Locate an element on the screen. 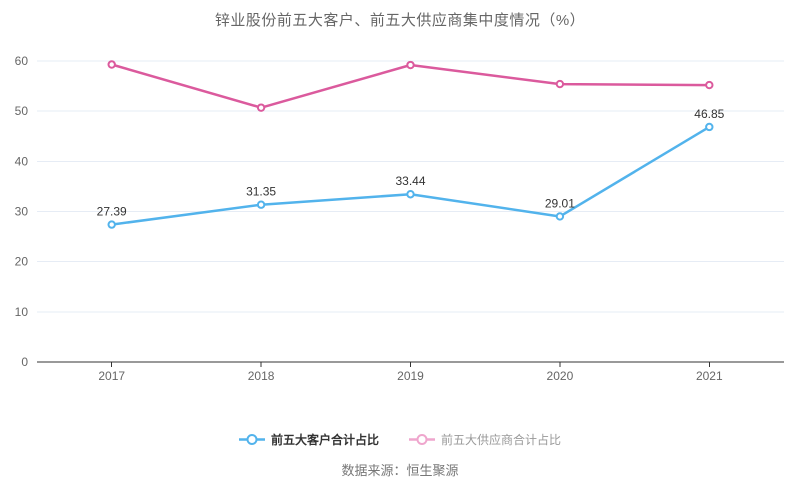  x-axis-tick-label-2021: 2021 is located at coordinates (709, 376).